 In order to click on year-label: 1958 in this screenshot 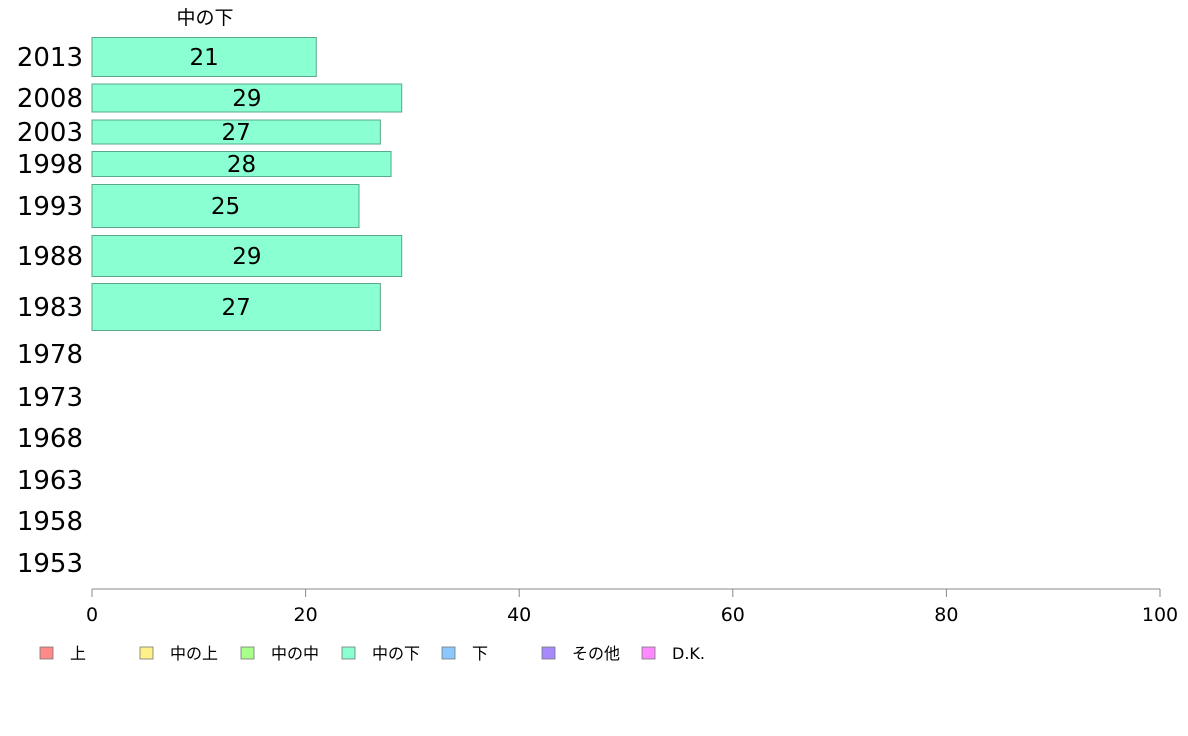, I will do `click(50, 522)`.